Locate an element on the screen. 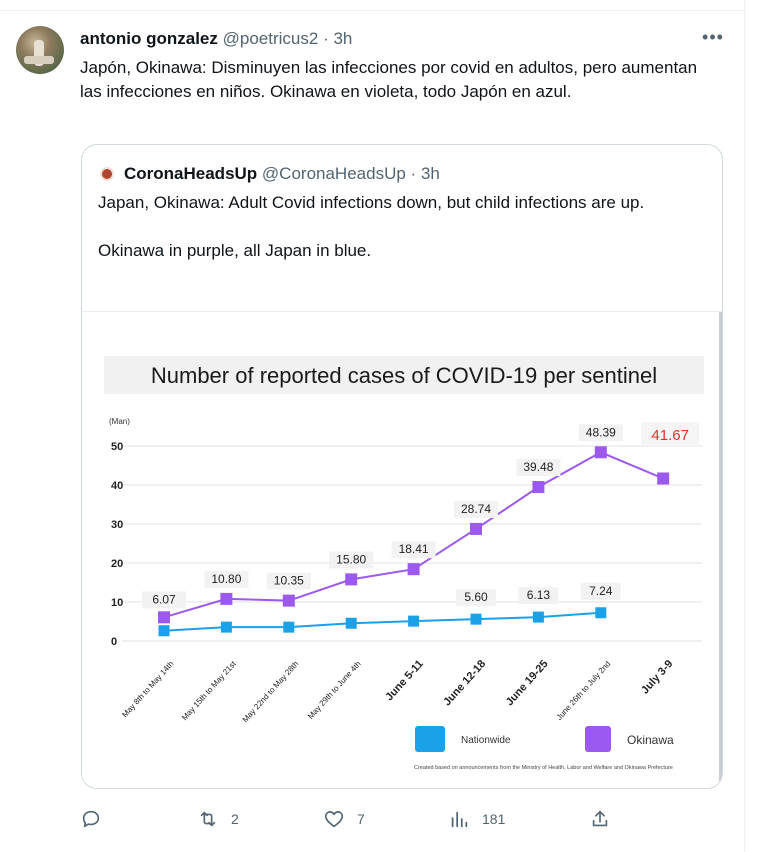 This screenshot has height=852, width=758. y-tick-20: 20 is located at coordinates (117, 564).